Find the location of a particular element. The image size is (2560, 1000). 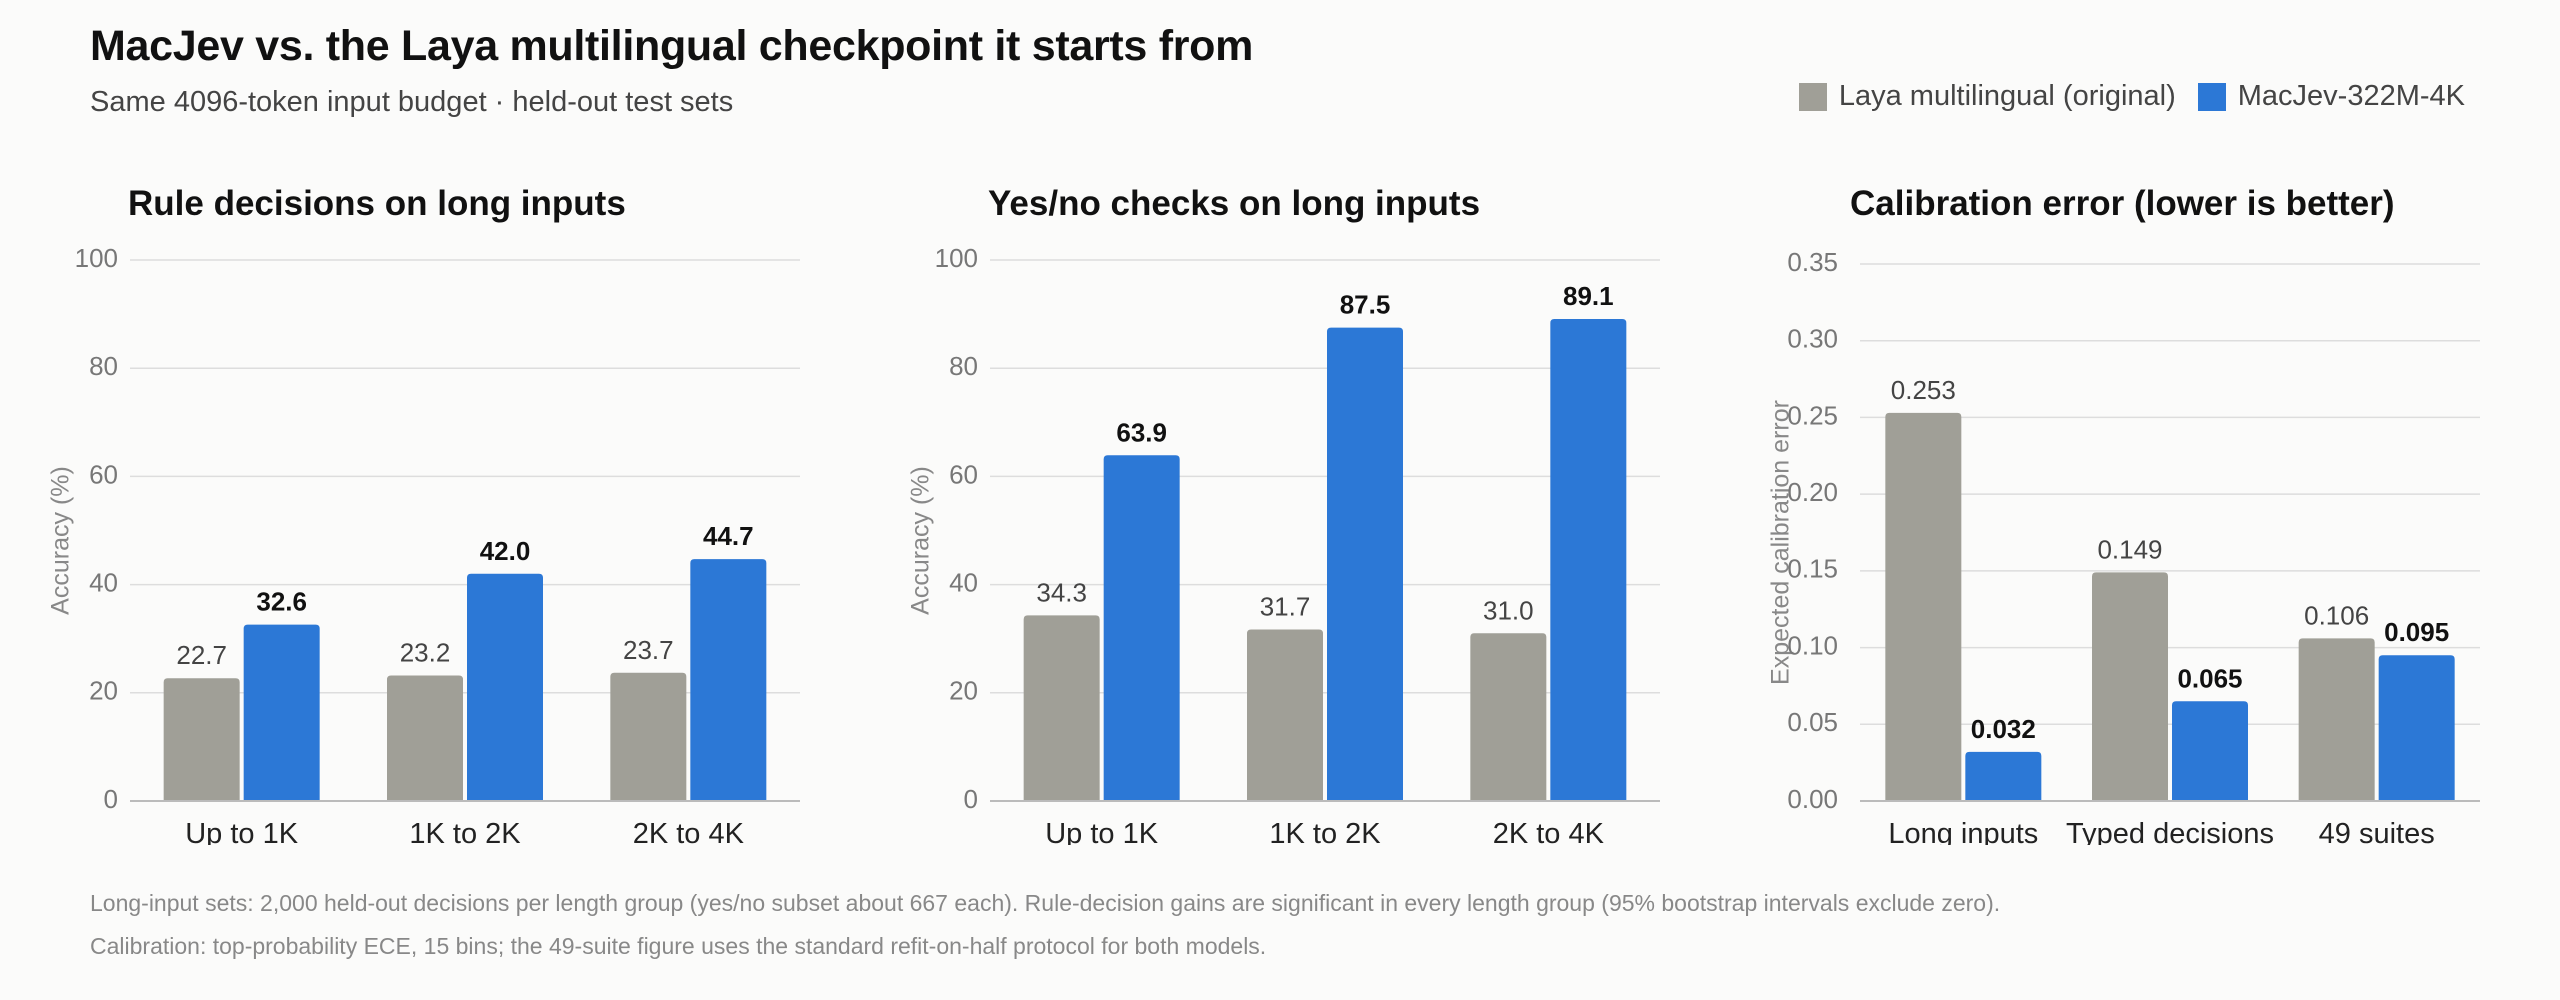

x-tick-label: 49 suites is located at coordinates (2377, 831).